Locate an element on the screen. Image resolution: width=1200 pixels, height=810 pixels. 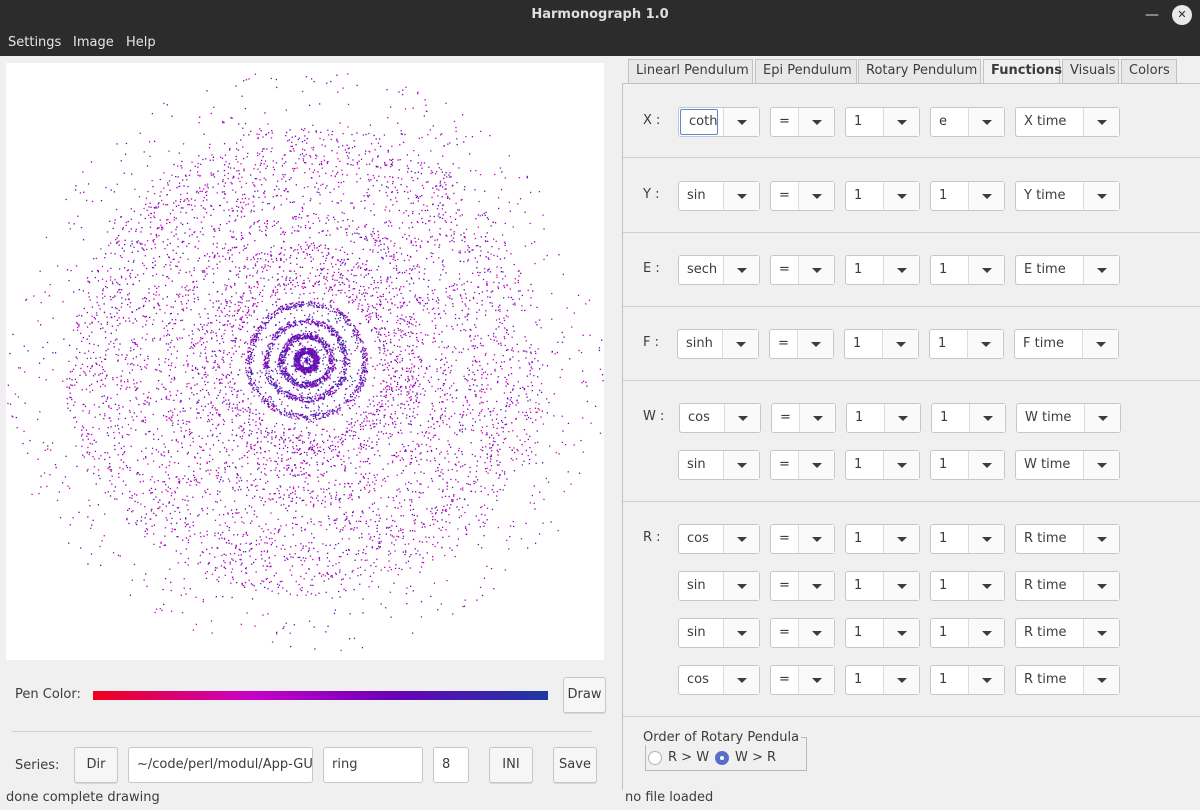
w2-constant-select: 1 is located at coordinates (967, 465).